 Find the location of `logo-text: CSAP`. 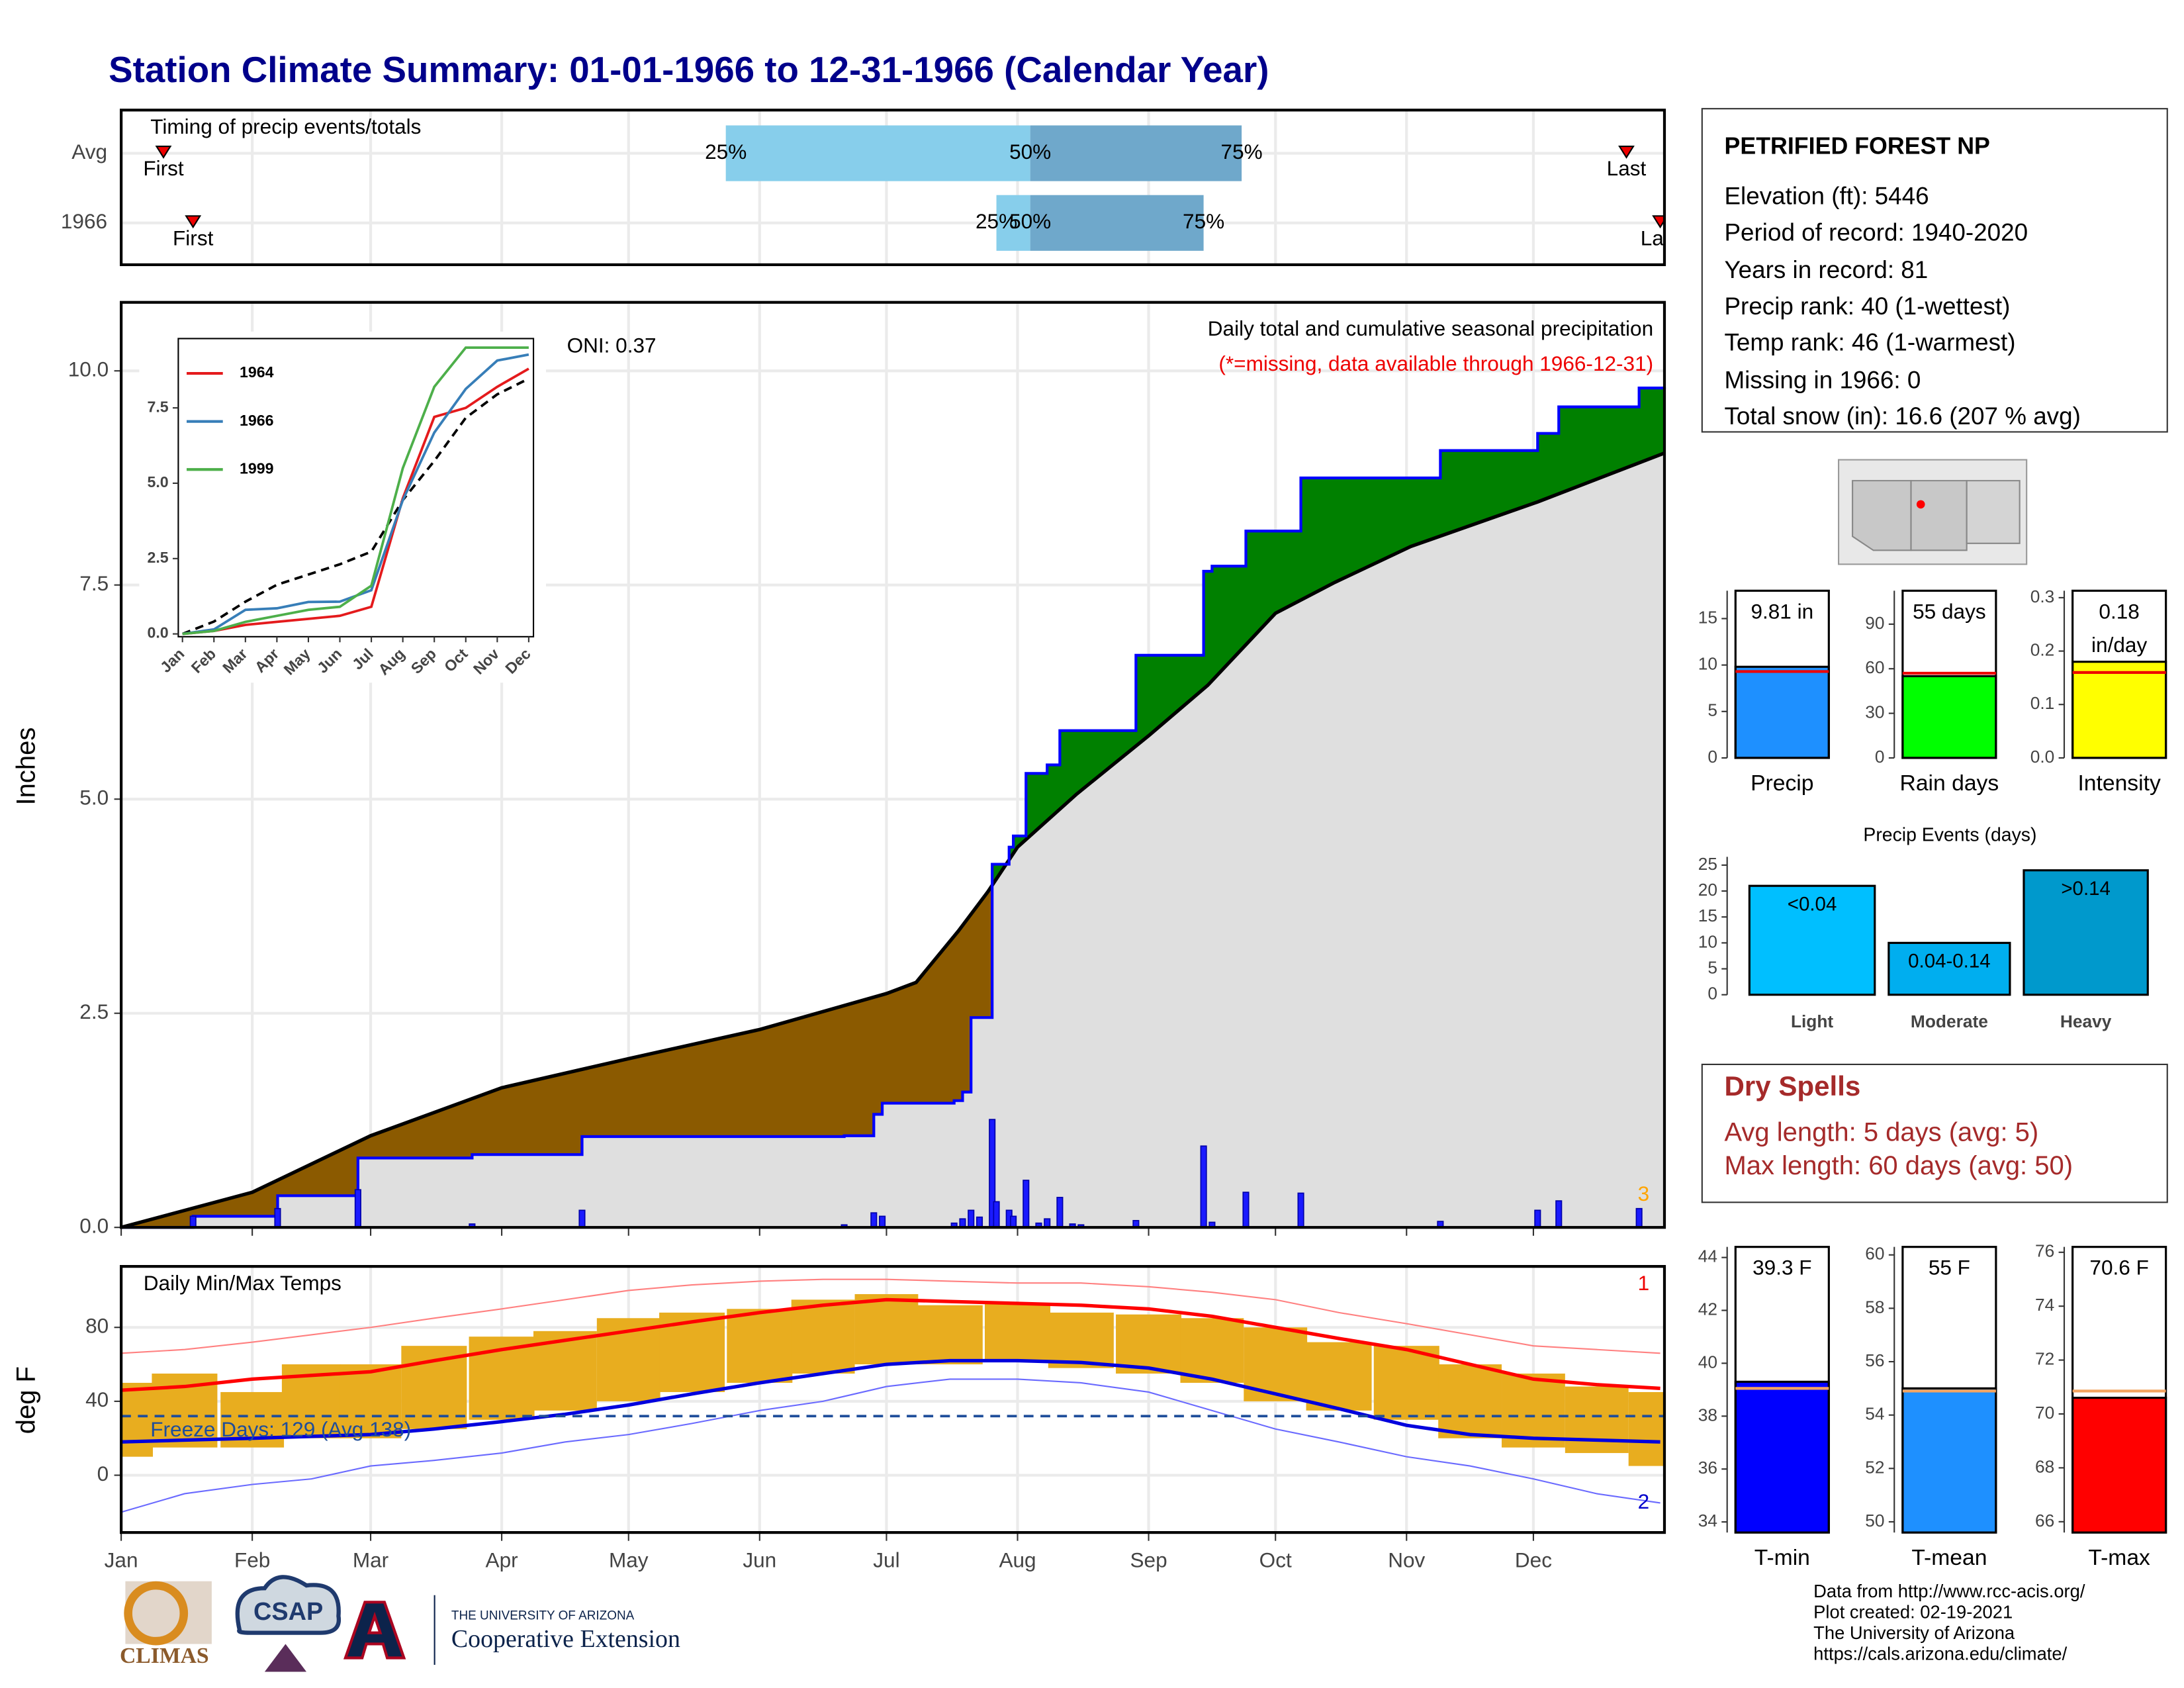

logo-text: CSAP is located at coordinates (288, 1612).